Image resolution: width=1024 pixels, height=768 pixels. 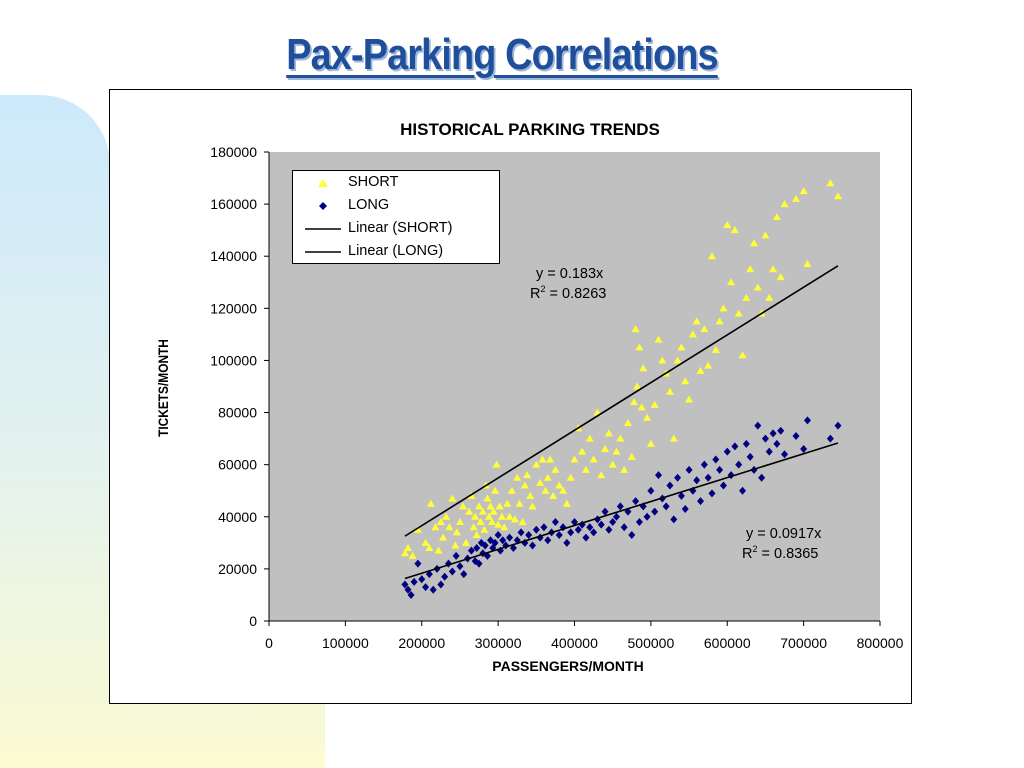 I want to click on x-tick-label: 700000, so click(x=803, y=643).